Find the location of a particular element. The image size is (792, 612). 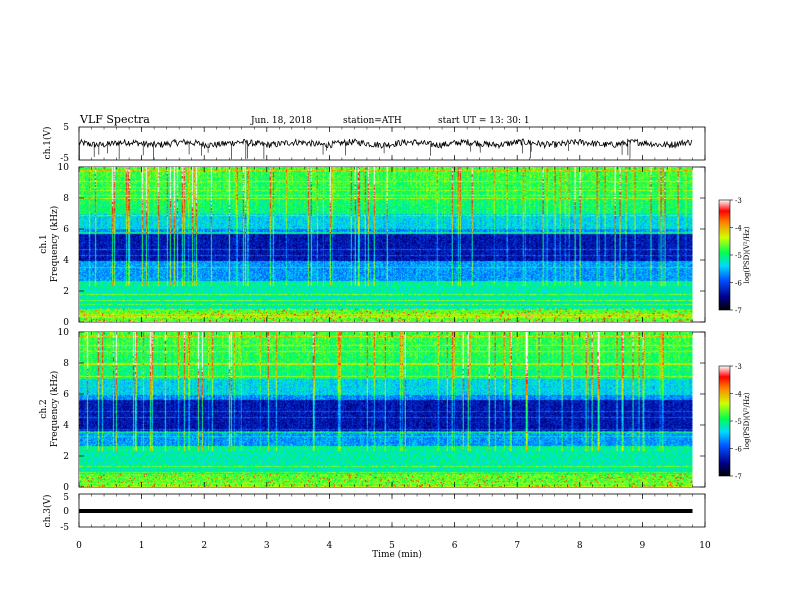

xtick-label: 3 is located at coordinates (267, 546).